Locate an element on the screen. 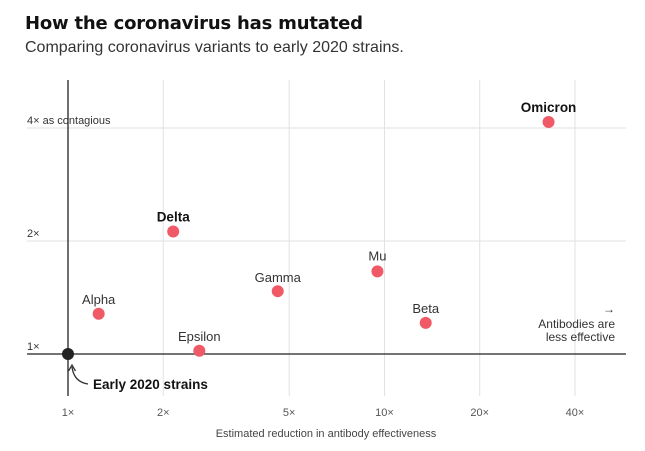  point-gamma is located at coordinates (277, 291).